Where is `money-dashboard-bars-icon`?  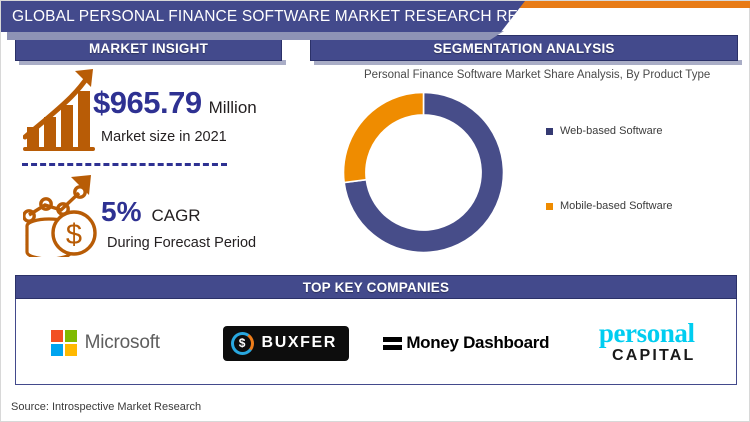
money-dashboard-bars-icon is located at coordinates (393, 343).